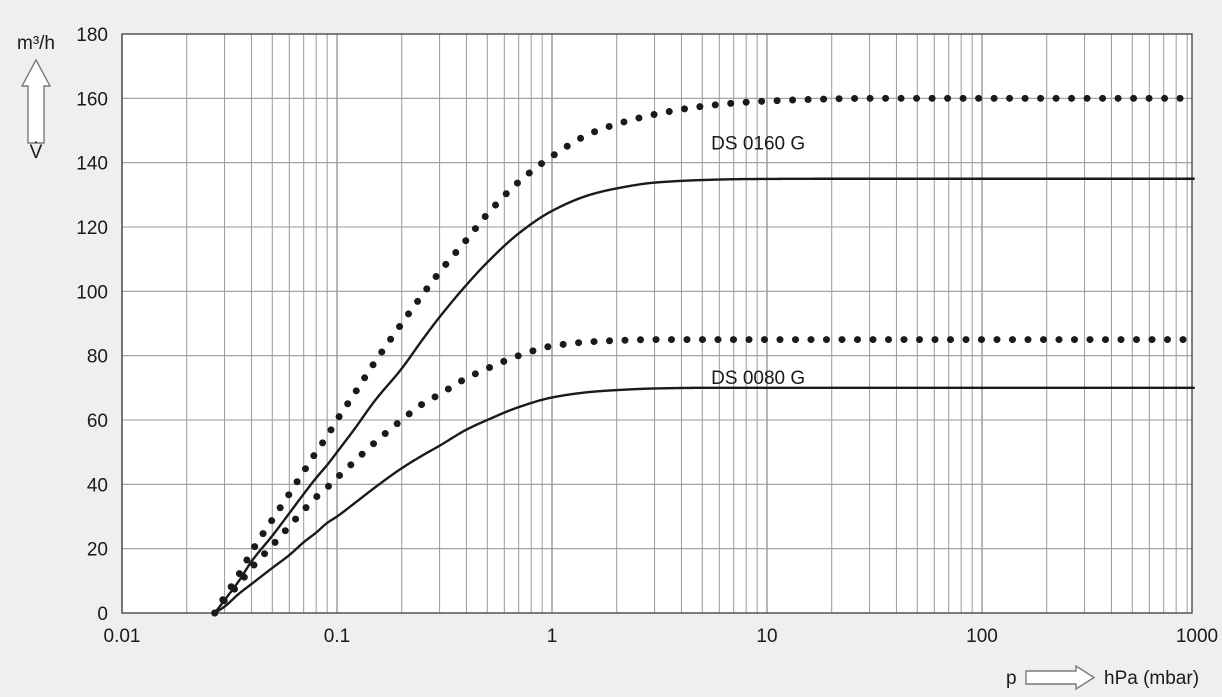  What do you see at coordinates (92, 164) in the screenshot?
I see `y-tick-label: 140` at bounding box center [92, 164].